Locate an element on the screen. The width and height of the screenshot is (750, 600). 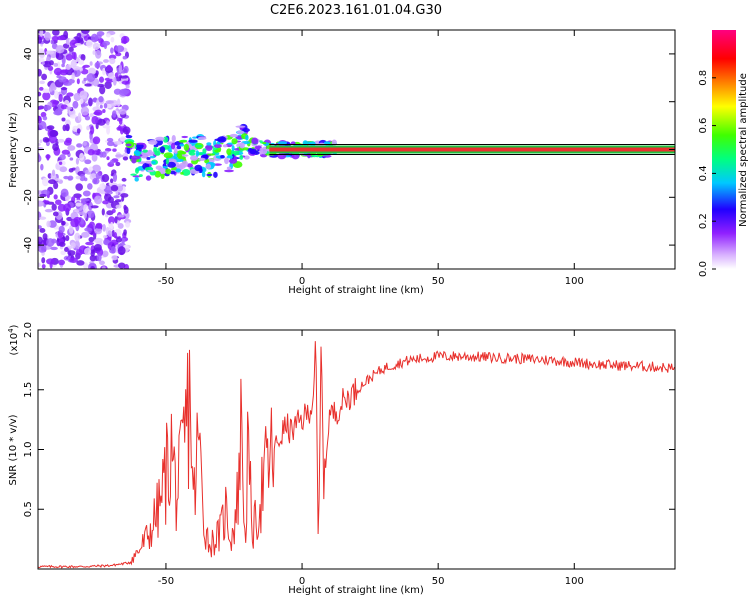
bottom-ylabel: SNR (10 * v/v) is located at coordinates (13, 449).